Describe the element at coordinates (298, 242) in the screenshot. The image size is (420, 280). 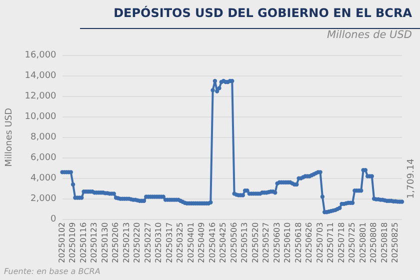
I see `x-tick-label: 20250618` at that location.